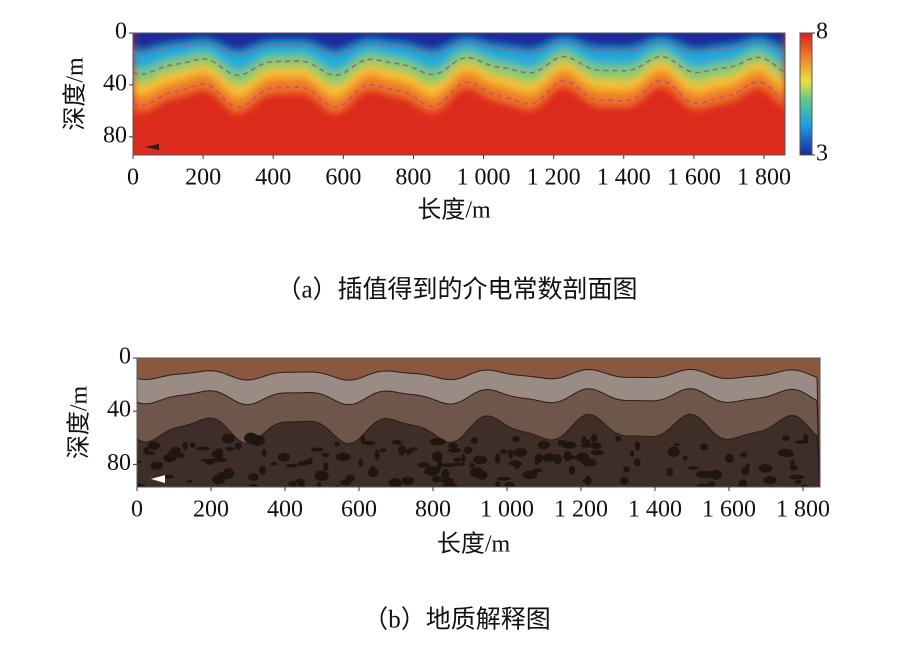  What do you see at coordinates (764, 178) in the screenshot?
I see `x-tick-label: 1 800` at bounding box center [764, 178].